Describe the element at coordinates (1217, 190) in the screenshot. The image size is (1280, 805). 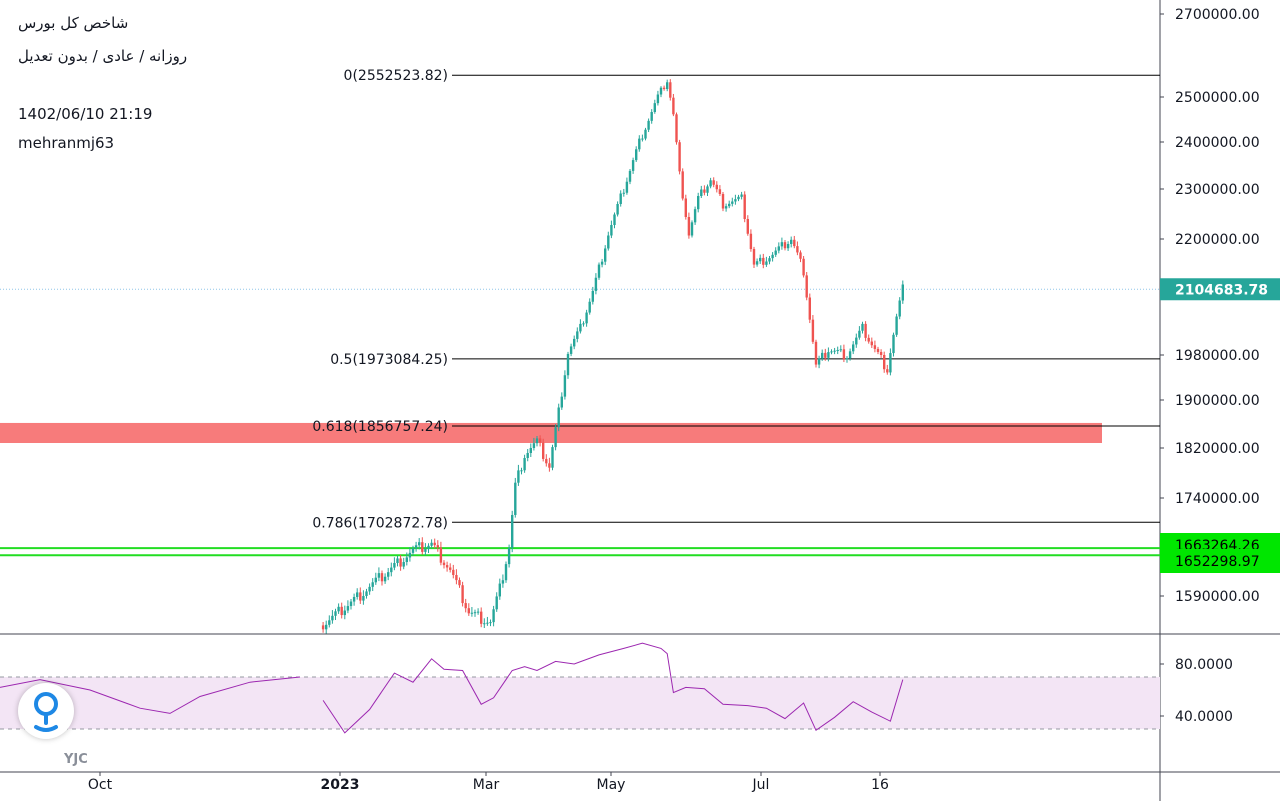
I see `y-tick-label-3: 2300000.00` at that location.